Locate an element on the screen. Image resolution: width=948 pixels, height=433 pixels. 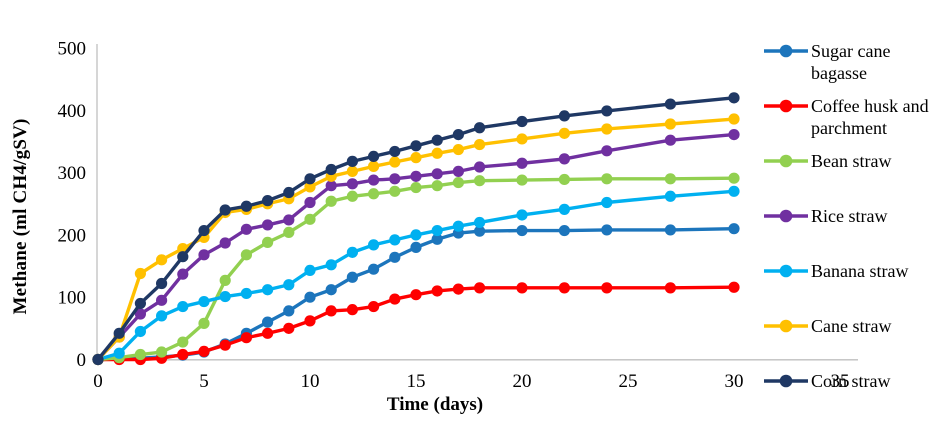
legend-item: Coffee husk and parchment is located at coordinates (856, 117).